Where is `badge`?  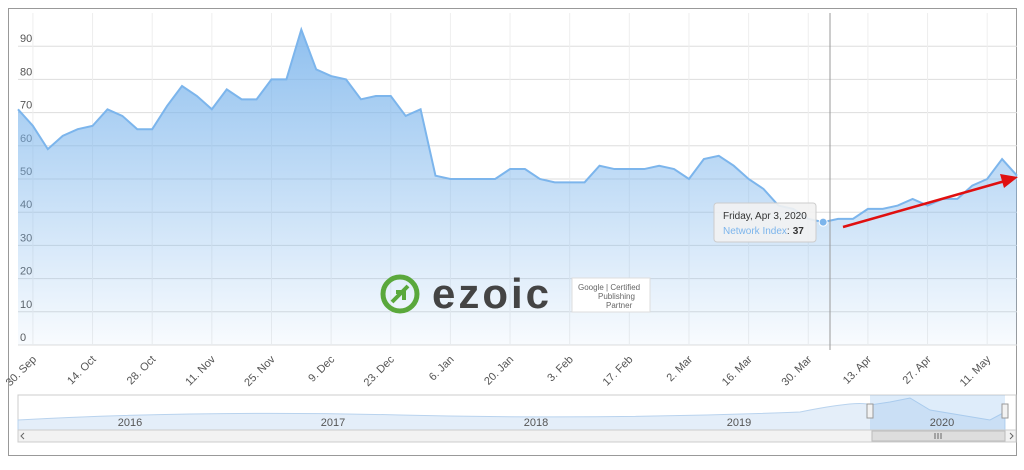 badge is located at coordinates (611, 295).